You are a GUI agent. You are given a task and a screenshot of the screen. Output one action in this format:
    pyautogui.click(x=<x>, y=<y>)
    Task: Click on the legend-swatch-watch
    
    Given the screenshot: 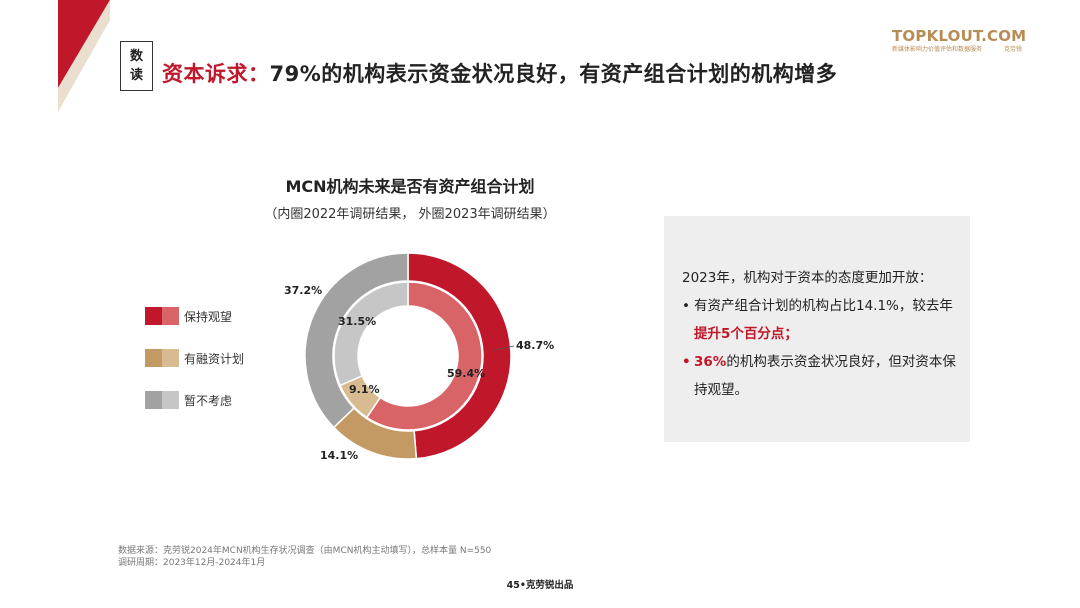 What is the action you would take?
    pyautogui.click(x=162, y=316)
    